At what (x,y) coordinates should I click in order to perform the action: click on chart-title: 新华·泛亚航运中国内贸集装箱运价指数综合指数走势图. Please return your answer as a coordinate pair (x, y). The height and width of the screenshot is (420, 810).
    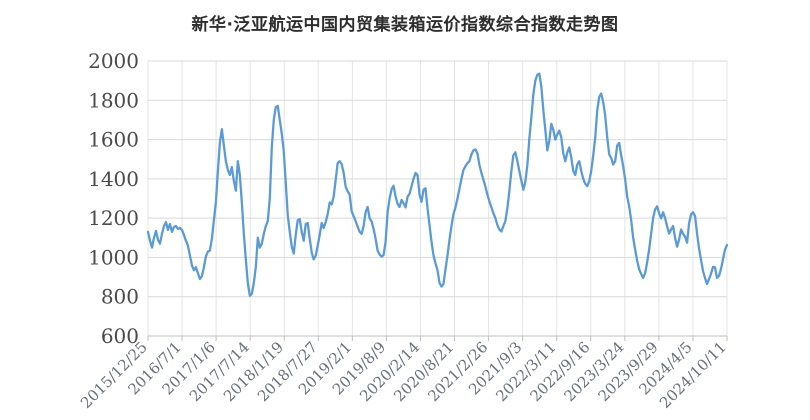
    Looking at the image, I should click on (405, 25).